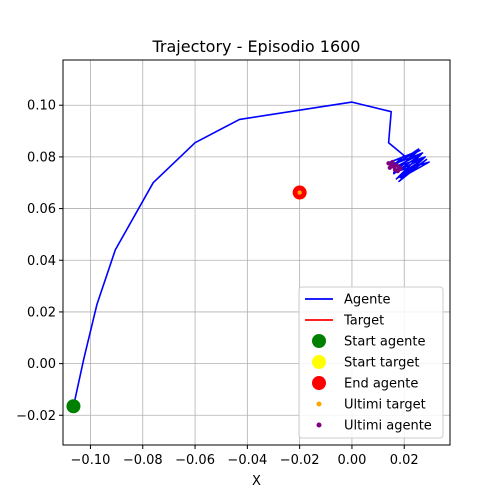 The height and width of the screenshot is (500, 500). I want to click on y-tick-label: 0.08, so click(41, 157).